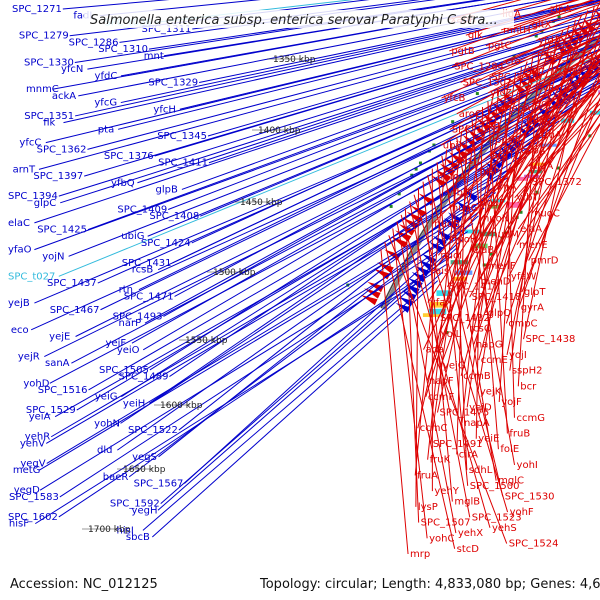 The width and height of the screenshot is (600, 600). What do you see at coordinates (504, 528) in the screenshot?
I see `gene-label: yehS` at bounding box center [504, 528].